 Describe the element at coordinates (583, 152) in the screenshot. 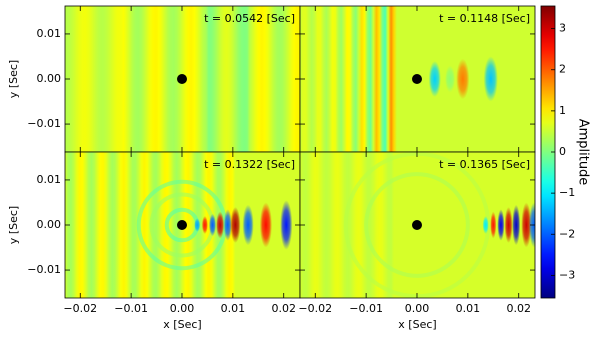

I see `colorbar-label: Amplitude` at that location.